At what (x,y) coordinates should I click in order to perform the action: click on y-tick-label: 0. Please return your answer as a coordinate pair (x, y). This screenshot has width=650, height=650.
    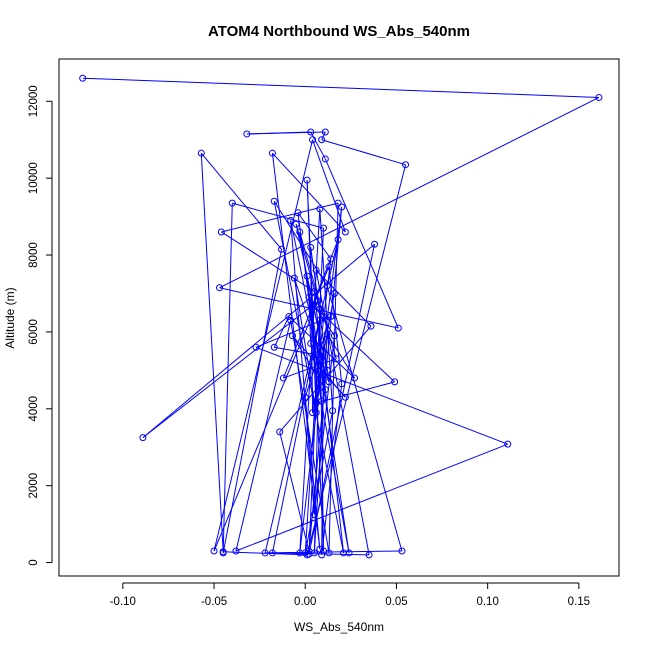
    Looking at the image, I should click on (34, 562).